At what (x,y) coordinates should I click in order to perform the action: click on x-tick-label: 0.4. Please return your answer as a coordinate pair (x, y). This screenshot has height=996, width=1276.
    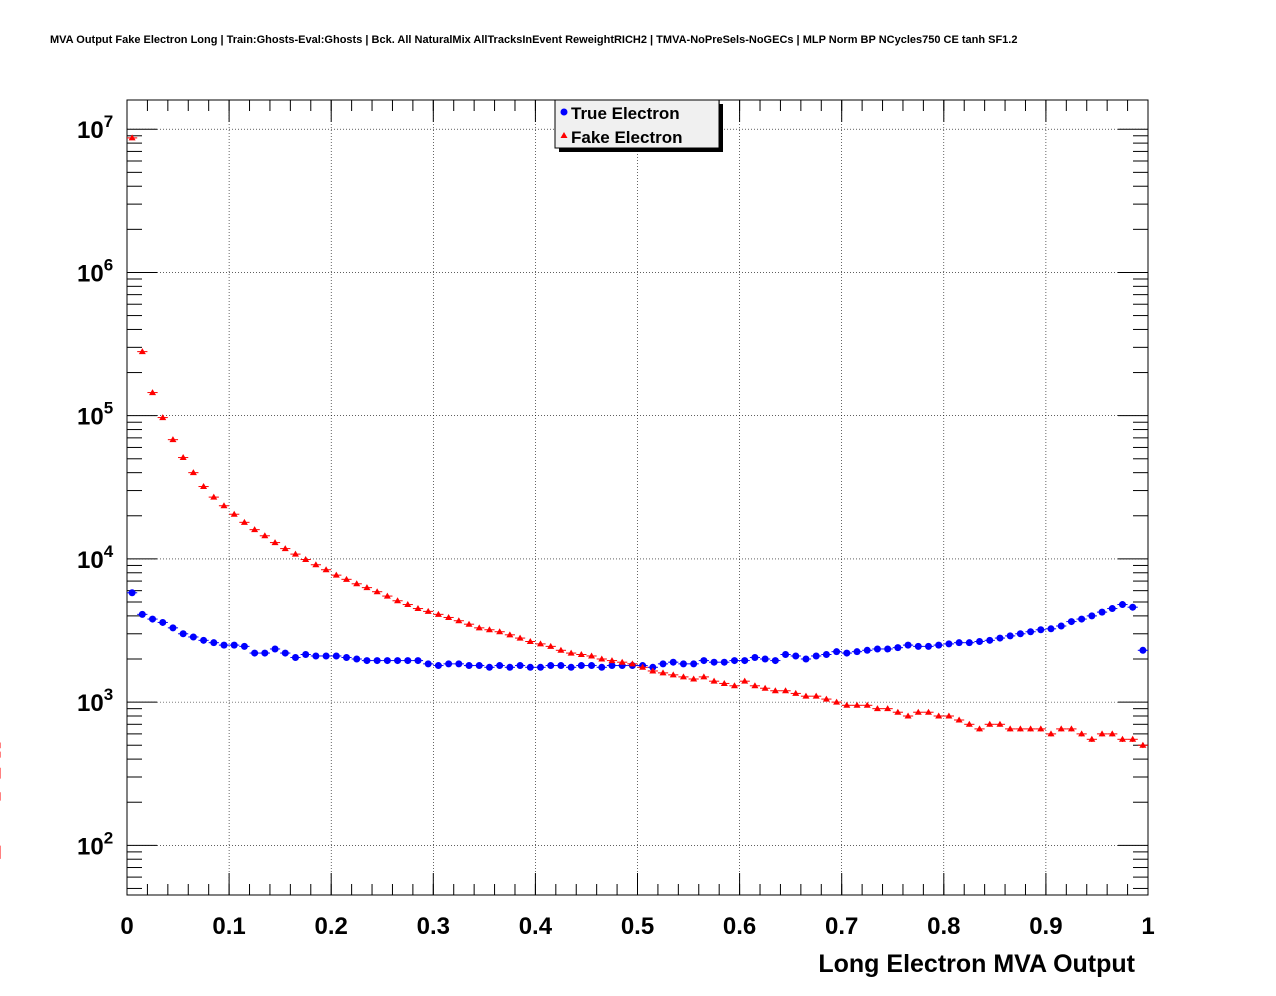
    Looking at the image, I should click on (536, 926).